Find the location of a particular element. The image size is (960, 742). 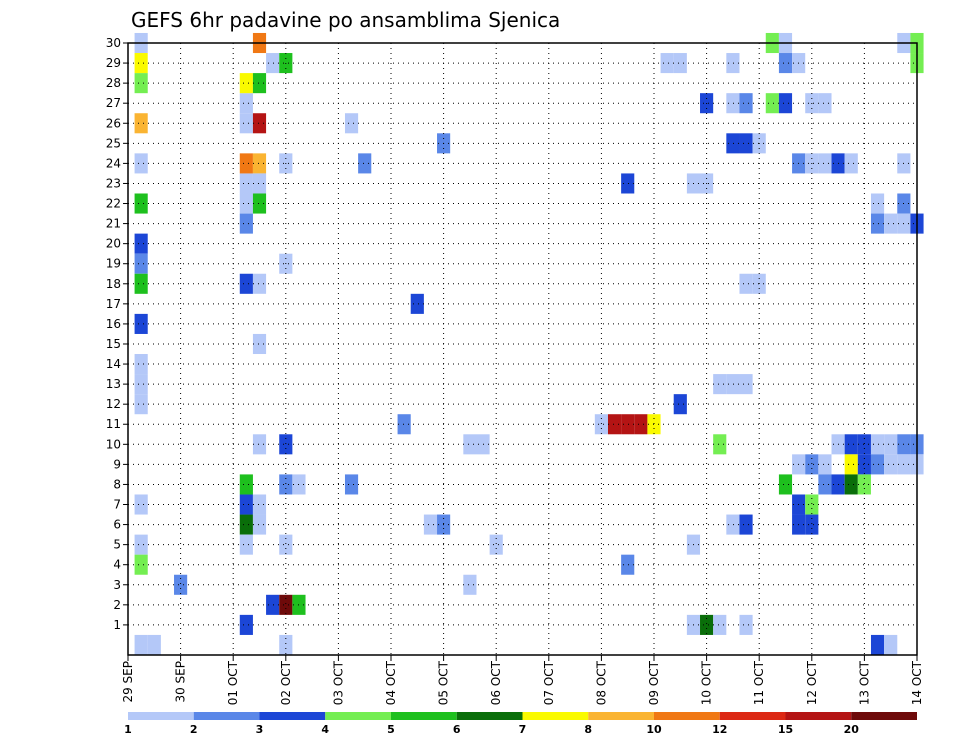

x-tick-label: 29 SEP is located at coordinates (128, 682).